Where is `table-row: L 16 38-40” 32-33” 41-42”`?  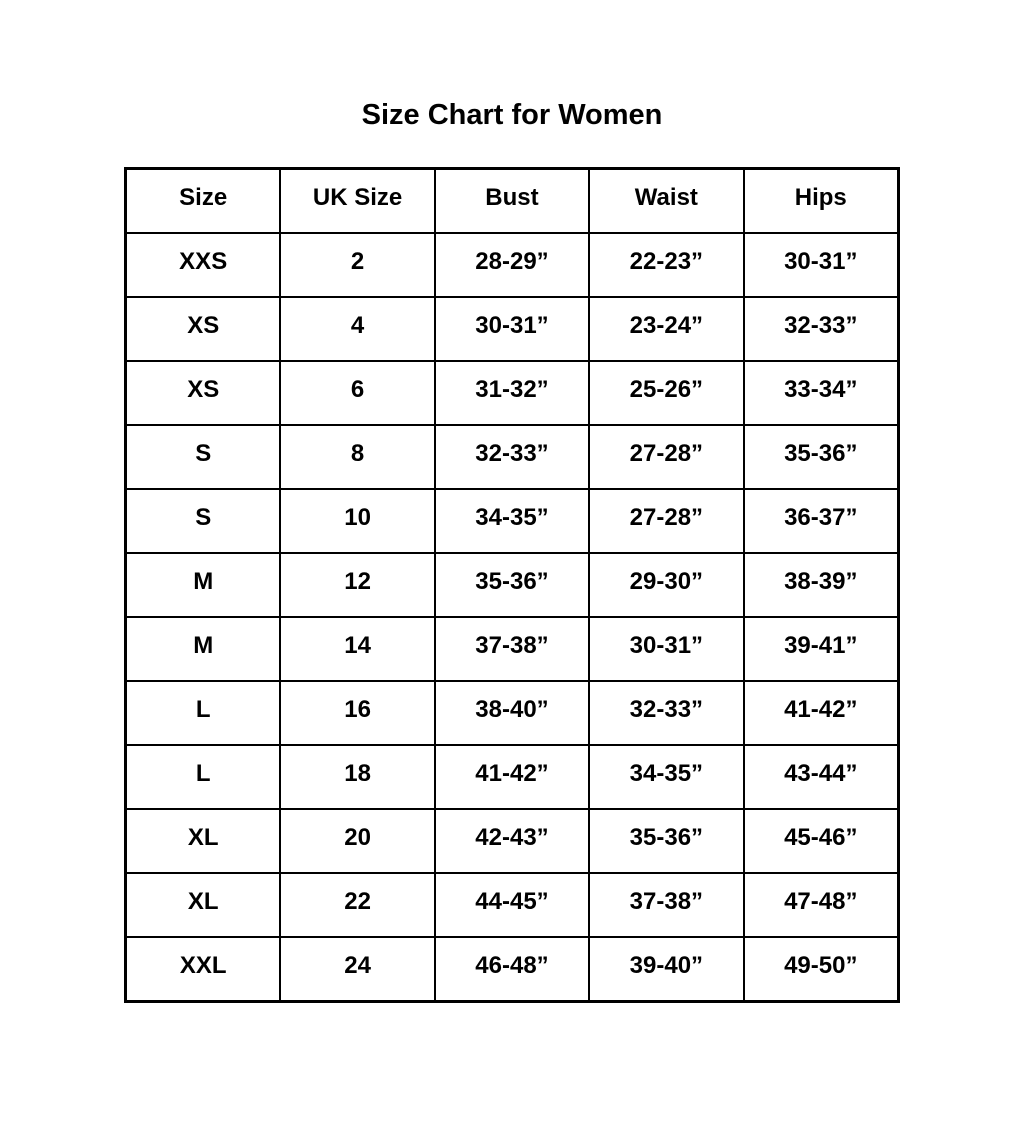
table-row: L 16 38-40” 32-33” 41-42” is located at coordinates (512, 713).